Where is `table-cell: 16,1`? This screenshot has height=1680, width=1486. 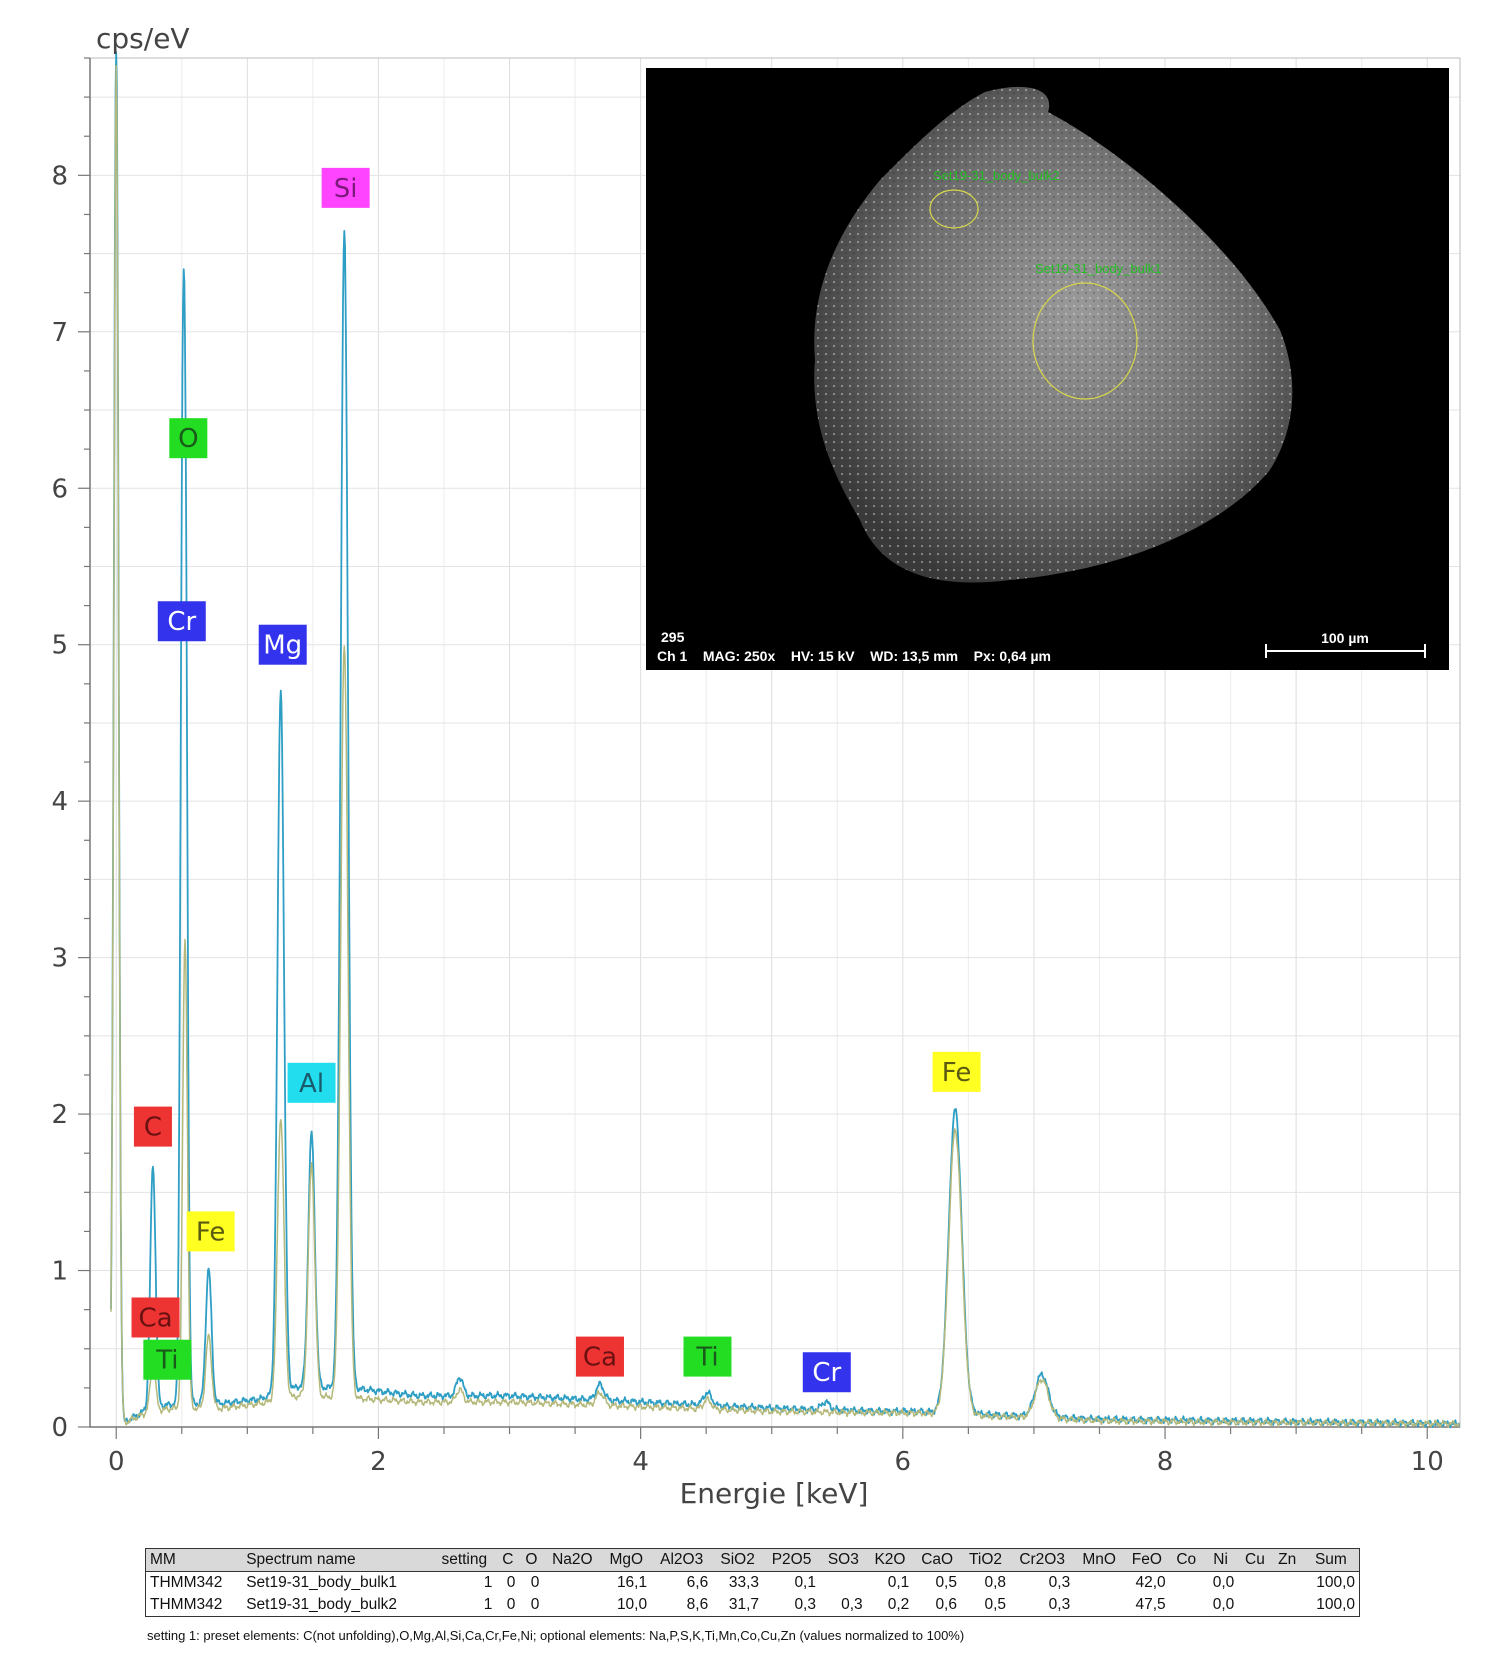
table-cell: 16,1 is located at coordinates (632, 1582).